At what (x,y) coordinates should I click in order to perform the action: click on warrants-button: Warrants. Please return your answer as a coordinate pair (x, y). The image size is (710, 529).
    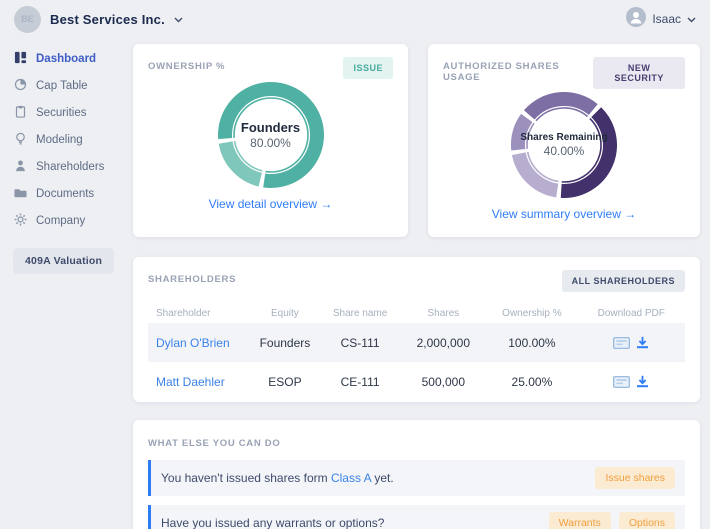
    Looking at the image, I should click on (579, 520).